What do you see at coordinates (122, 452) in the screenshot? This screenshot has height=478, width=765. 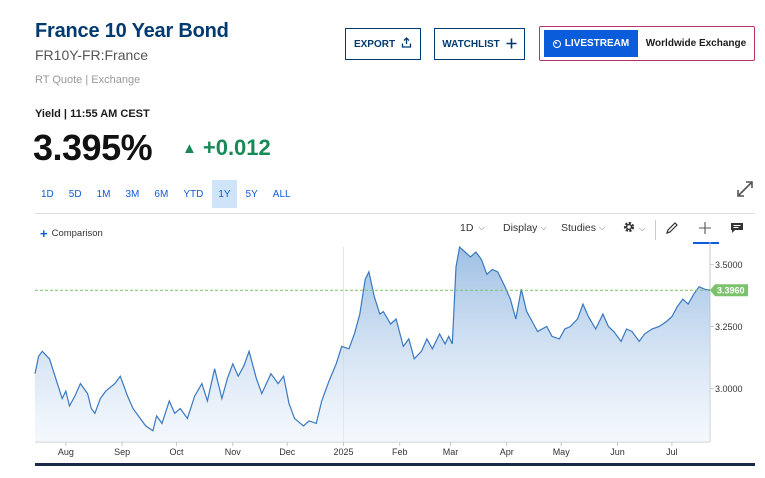 I see `x-tick-label: Sep` at bounding box center [122, 452].